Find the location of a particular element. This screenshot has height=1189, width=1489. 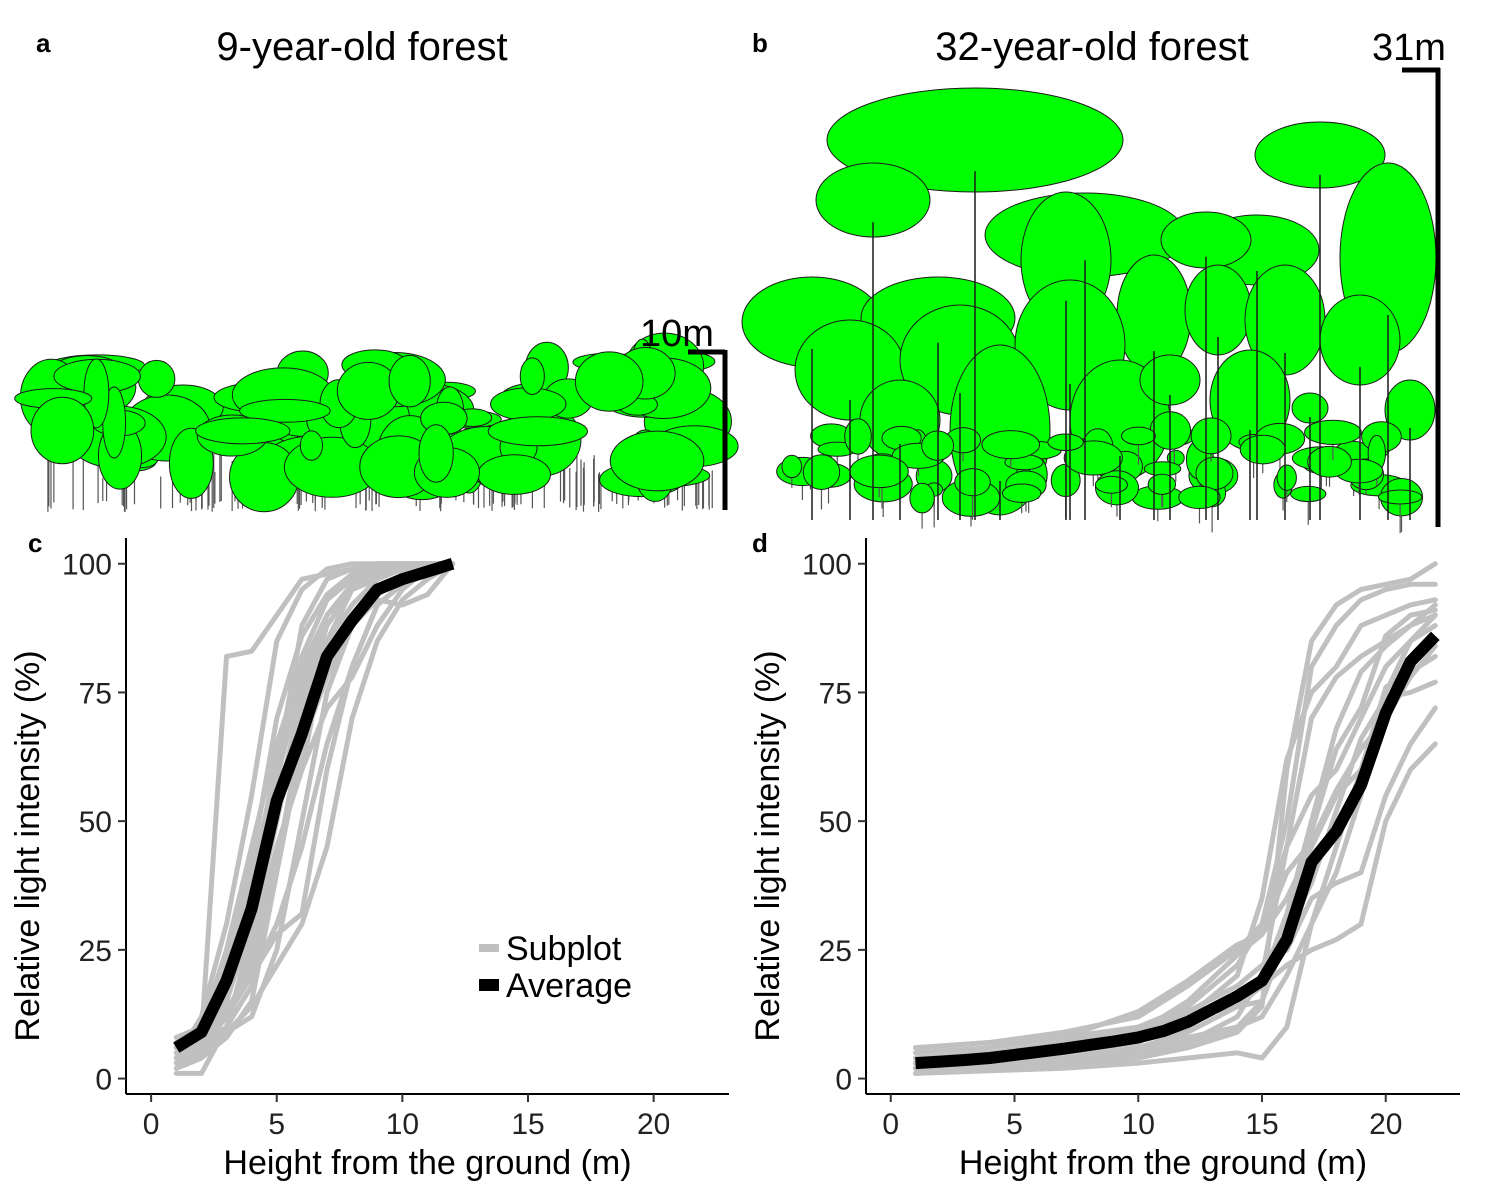

chart-c-lines is located at coordinates (314, 816).